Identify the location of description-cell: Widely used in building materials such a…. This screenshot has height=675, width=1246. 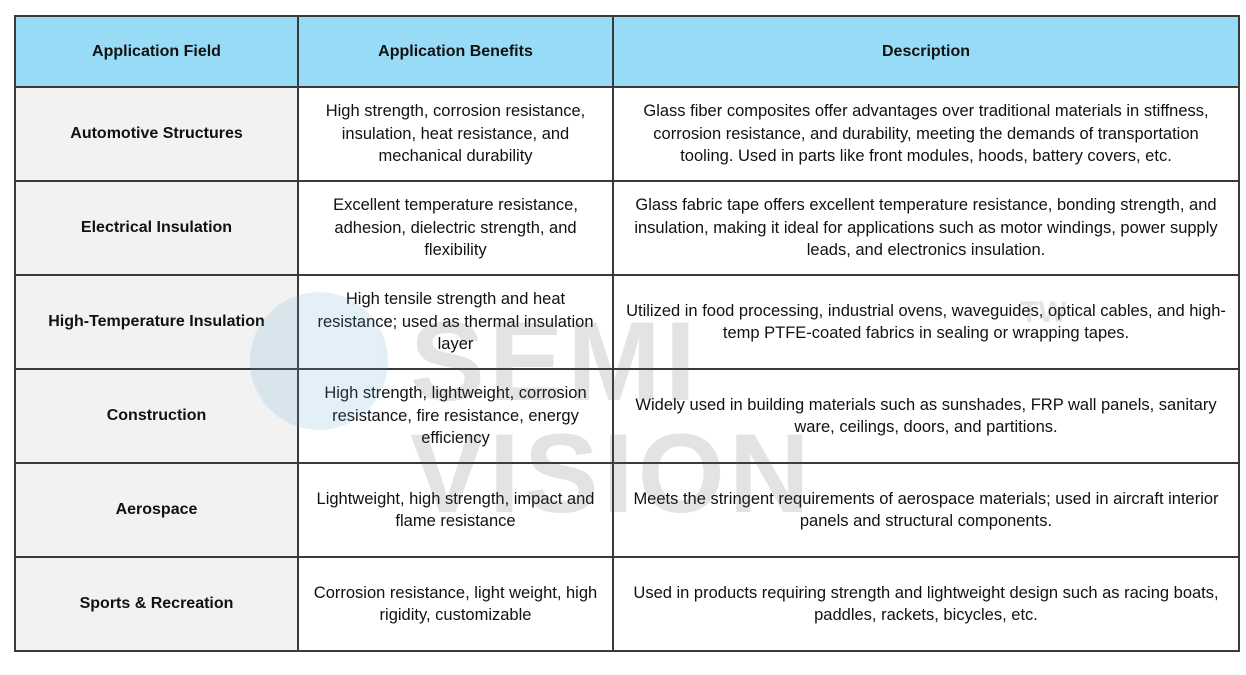
(926, 416).